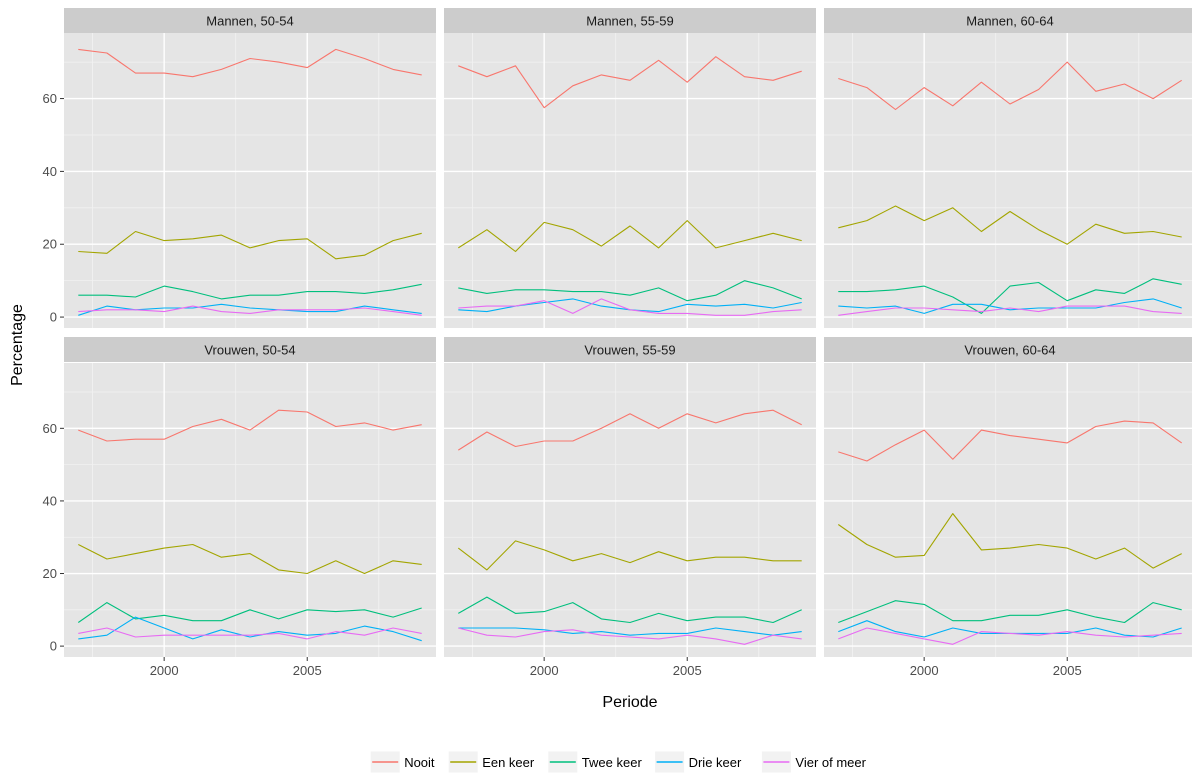  I want to click on legend-label: Nooit, so click(419, 762).